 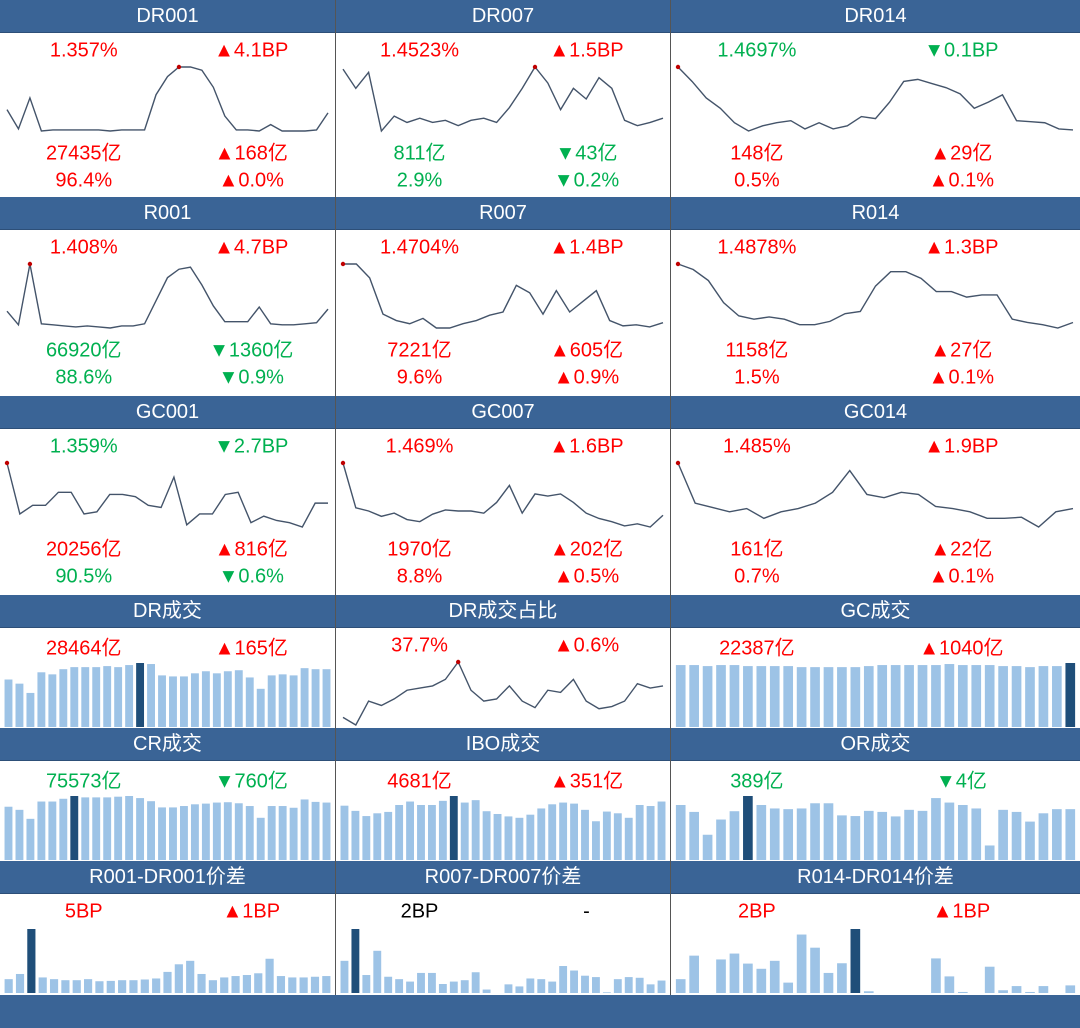 What do you see at coordinates (83, 911) in the screenshot?
I see `stat-value: 5BP` at bounding box center [83, 911].